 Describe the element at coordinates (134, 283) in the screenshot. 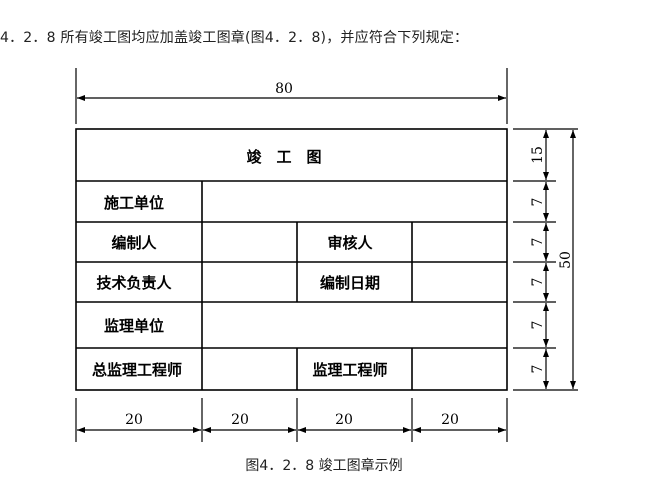

I see `cell-technical-lead: 技术负责人` at that location.